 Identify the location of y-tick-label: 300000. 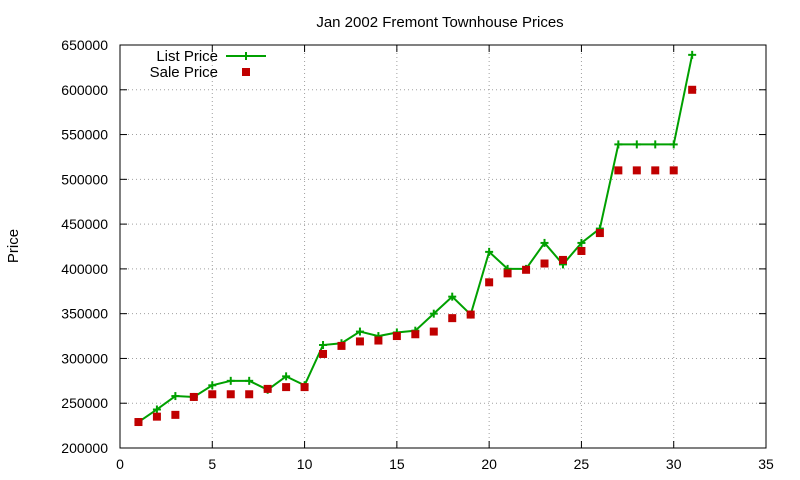
(84, 358).